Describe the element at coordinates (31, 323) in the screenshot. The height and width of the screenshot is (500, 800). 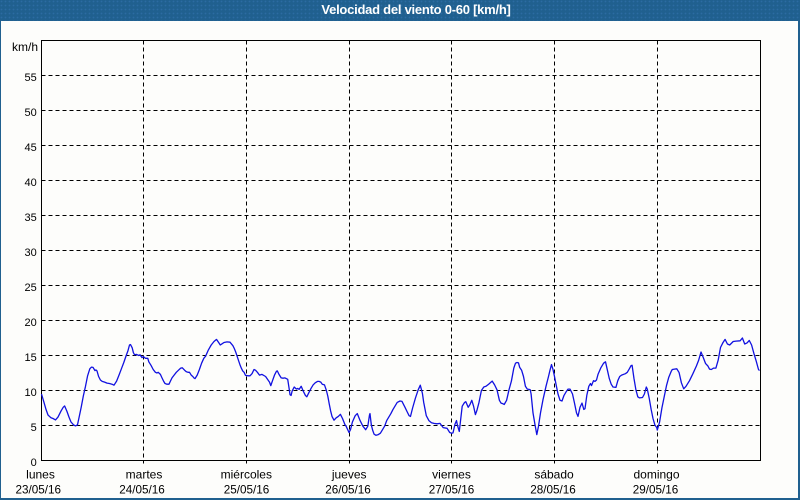
I see `svg-text: 20` at that location.